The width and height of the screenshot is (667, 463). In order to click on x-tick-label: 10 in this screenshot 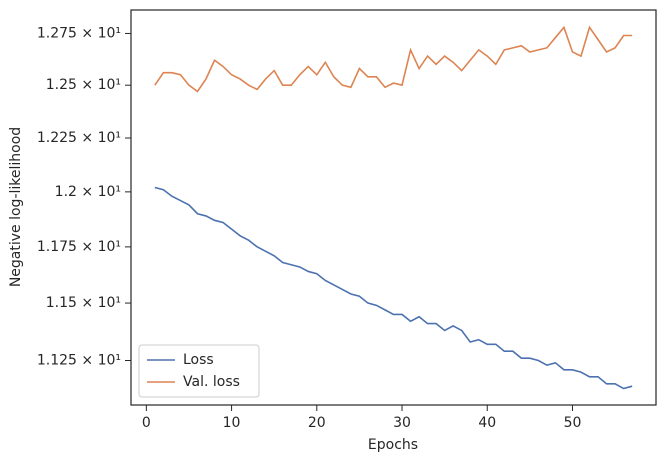, I will do `click(232, 423)`.